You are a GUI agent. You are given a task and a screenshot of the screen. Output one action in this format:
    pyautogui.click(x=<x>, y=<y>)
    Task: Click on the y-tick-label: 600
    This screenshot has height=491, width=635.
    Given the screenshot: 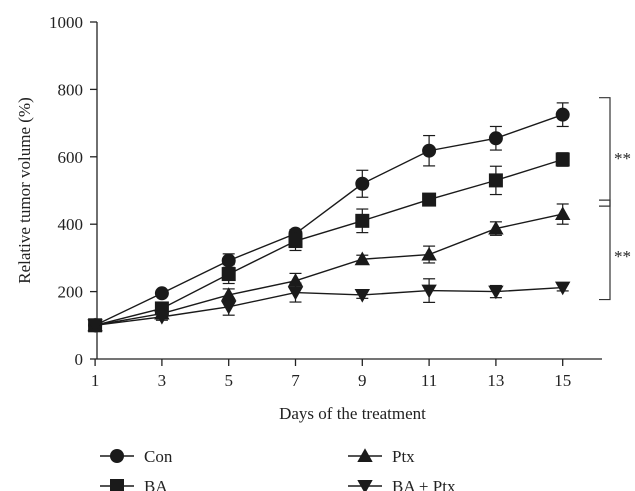 What is the action you would take?
    pyautogui.click(x=71, y=157)
    